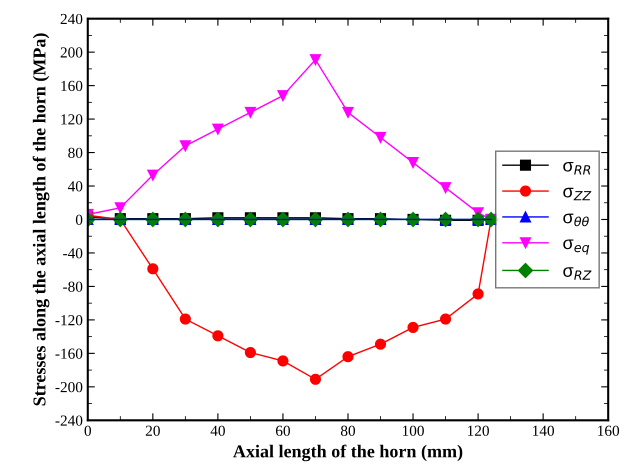  What do you see at coordinates (68, 320) in the screenshot?
I see `y-tick-label: -120` at bounding box center [68, 320].